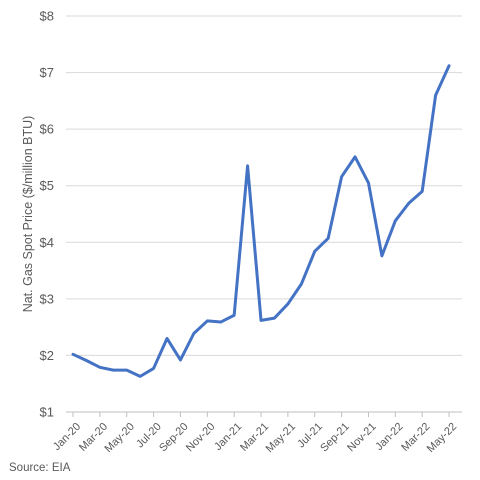 The height and width of the screenshot is (480, 480). Describe the element at coordinates (40, 468) in the screenshot. I see `source-note: Source: EIA` at that location.